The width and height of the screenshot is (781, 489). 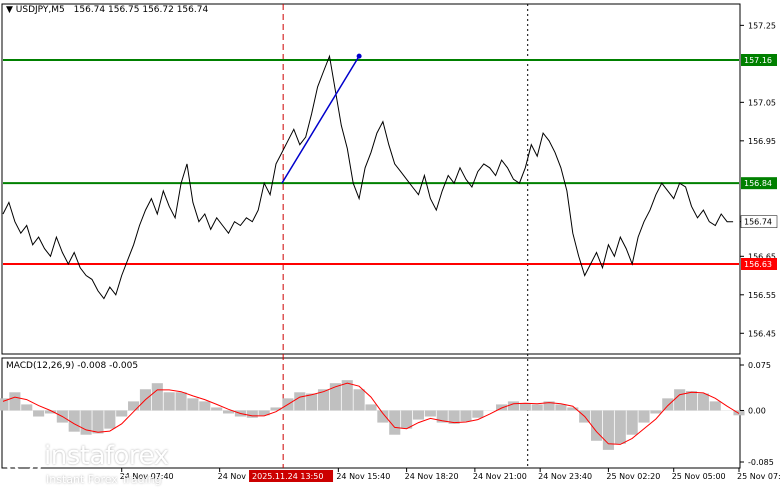 What do you see at coordinates (762, 141) in the screenshot?
I see `price-tick-label: 156.95` at bounding box center [762, 141].